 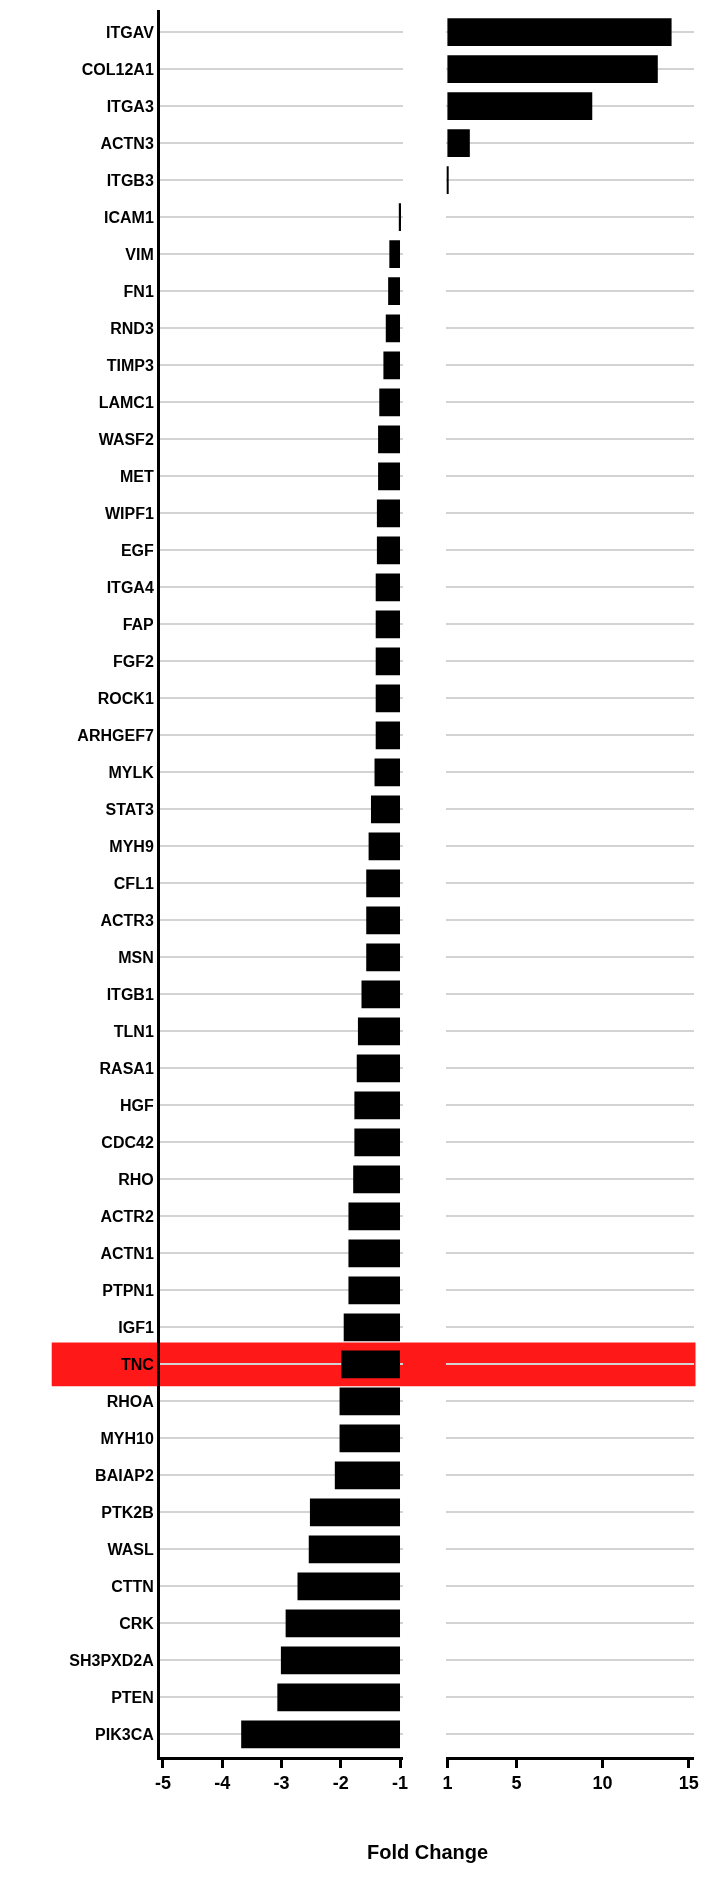 I want to click on y-tick-label: PTEN, so click(x=132, y=1698).